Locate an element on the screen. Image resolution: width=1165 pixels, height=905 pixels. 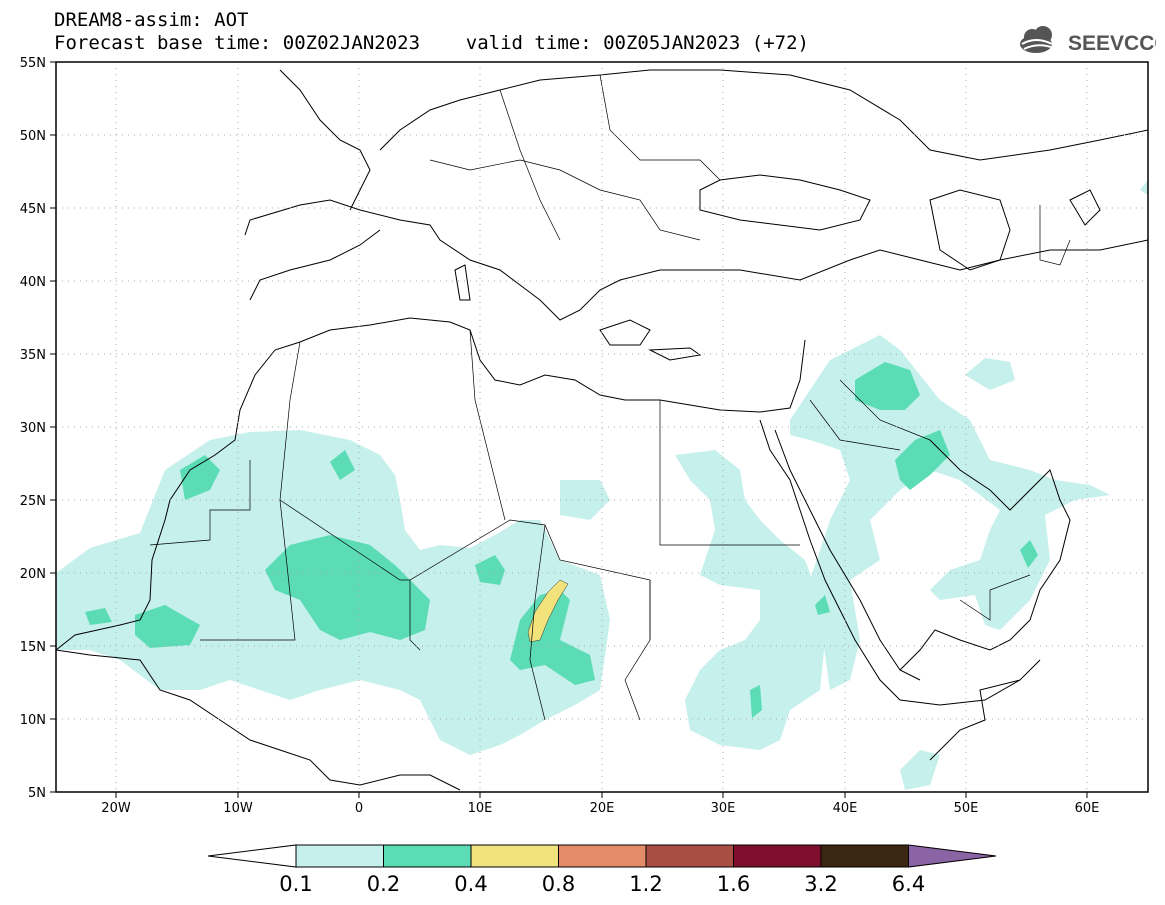
colorbar-label: 6.4 is located at coordinates (908, 884).